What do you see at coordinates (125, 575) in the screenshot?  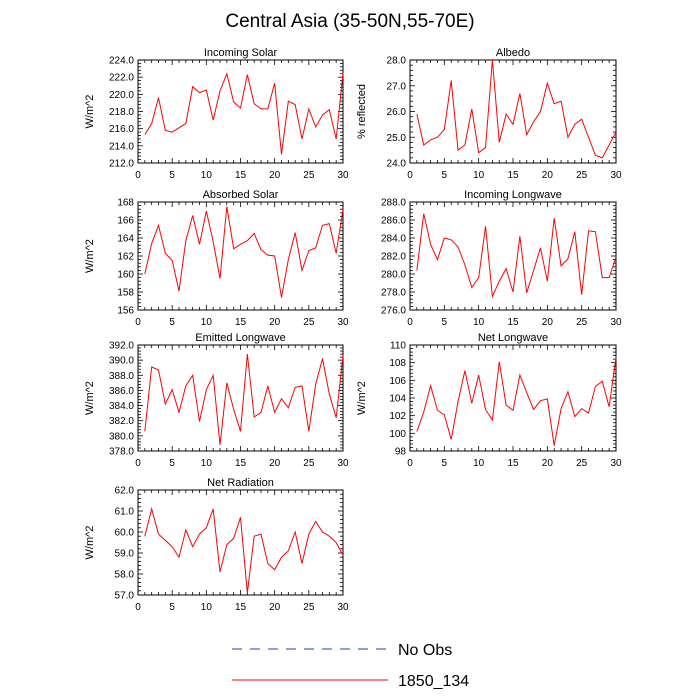 I see `y-tick-label: 58.0` at bounding box center [125, 575].